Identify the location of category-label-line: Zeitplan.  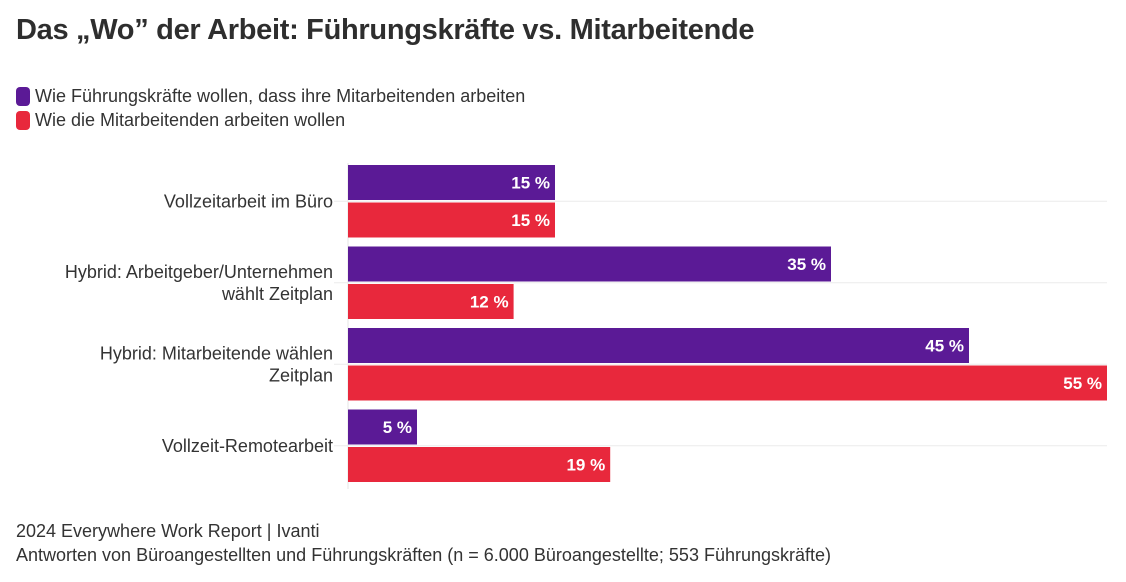
(301, 375).